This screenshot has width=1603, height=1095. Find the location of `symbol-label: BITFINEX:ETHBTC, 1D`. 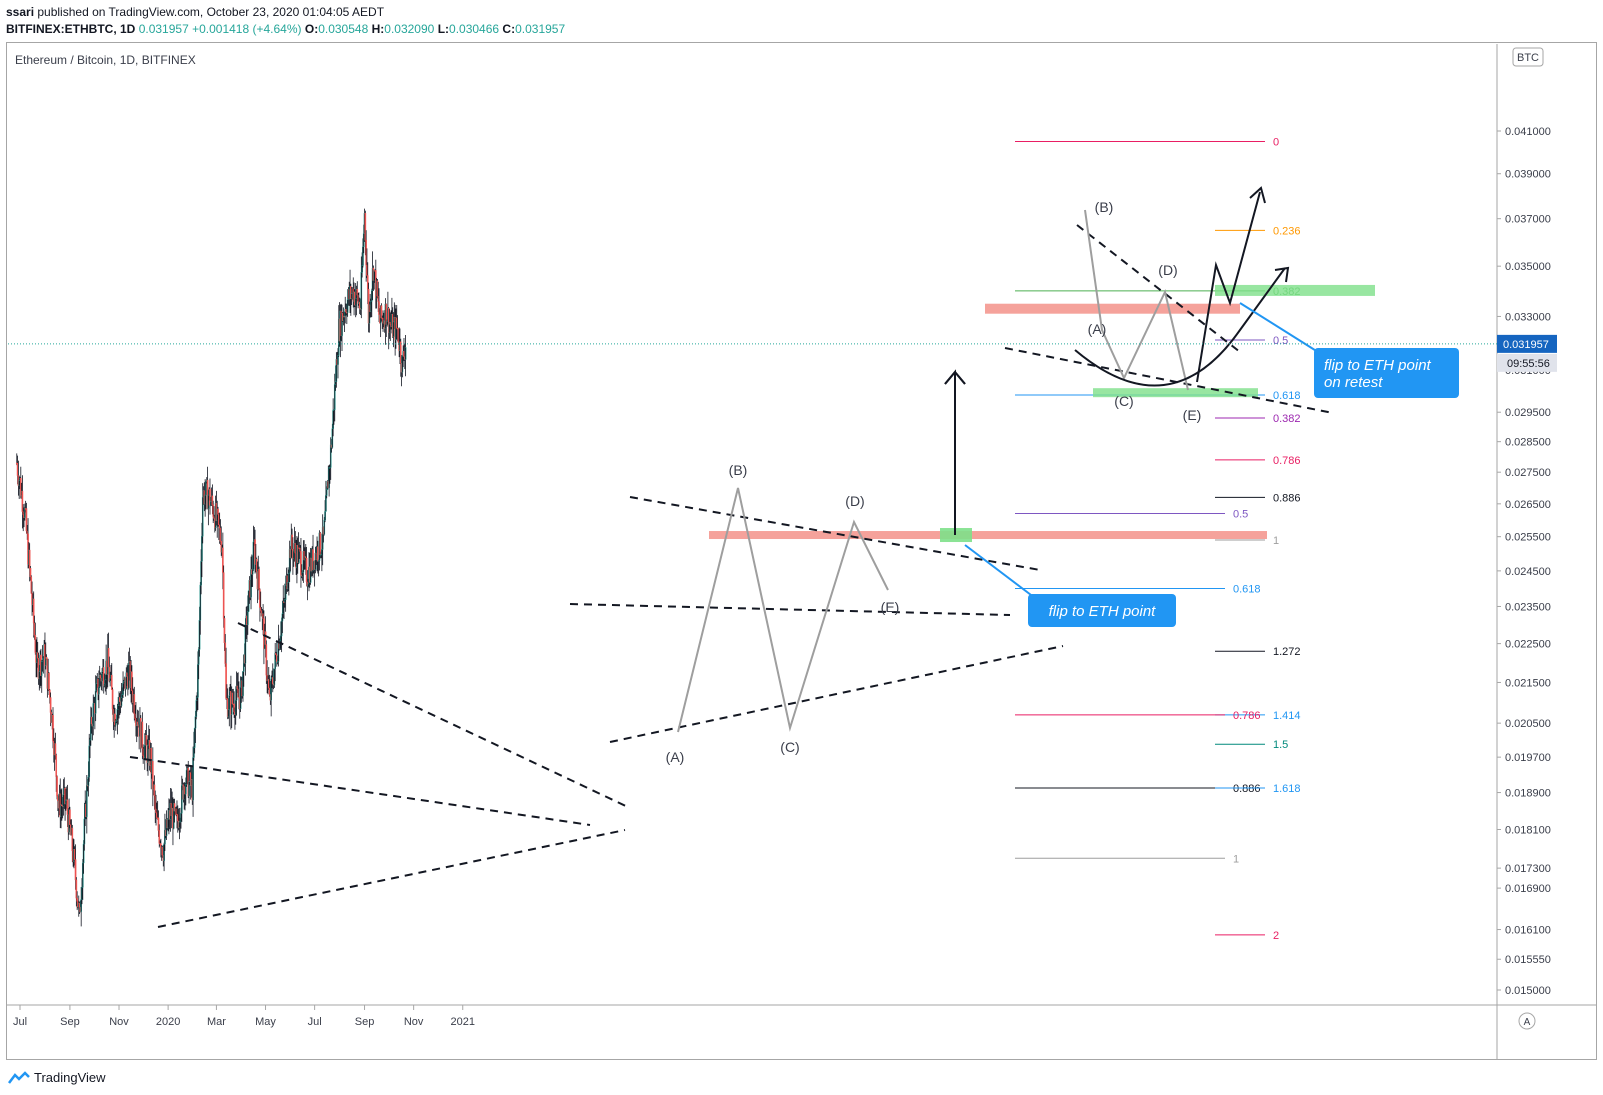

symbol-label: BITFINEX:ETHBTC, 1D is located at coordinates (71, 29).